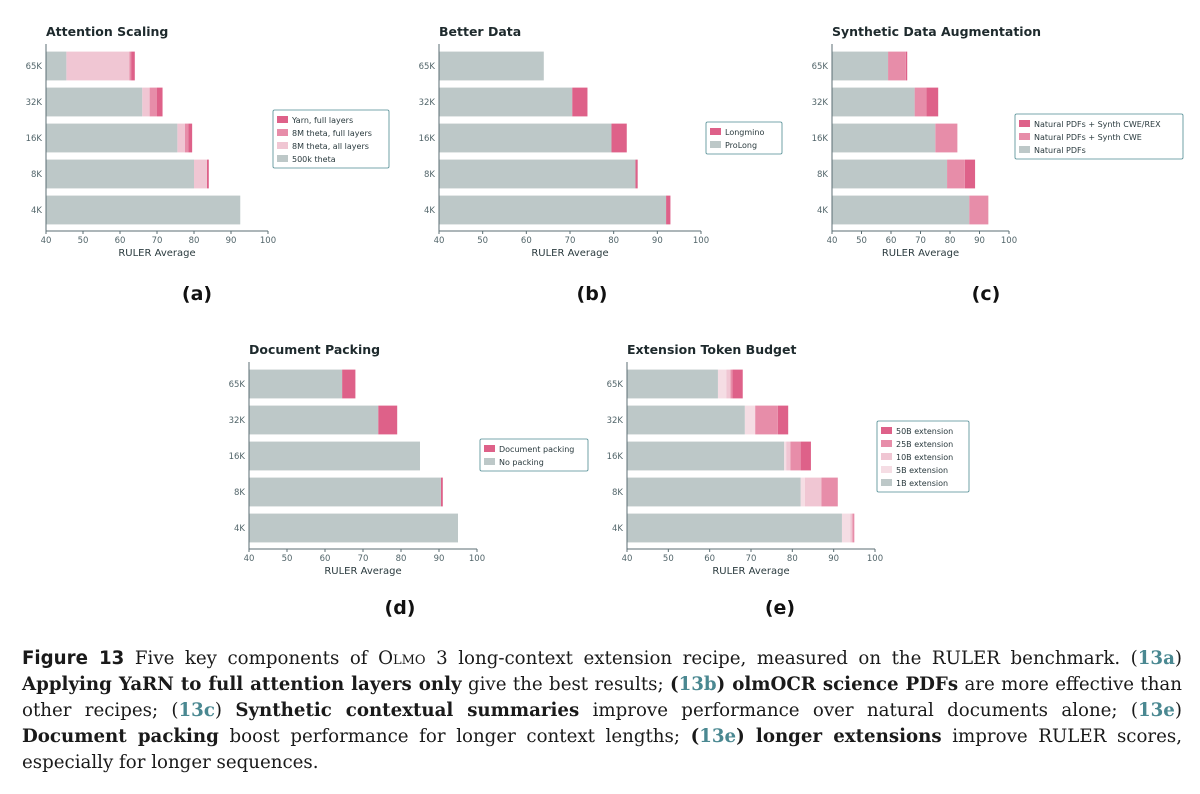 The image size is (1200, 794). What do you see at coordinates (73, 658) in the screenshot?
I see `caption-figure-label: Figure 13` at bounding box center [73, 658].